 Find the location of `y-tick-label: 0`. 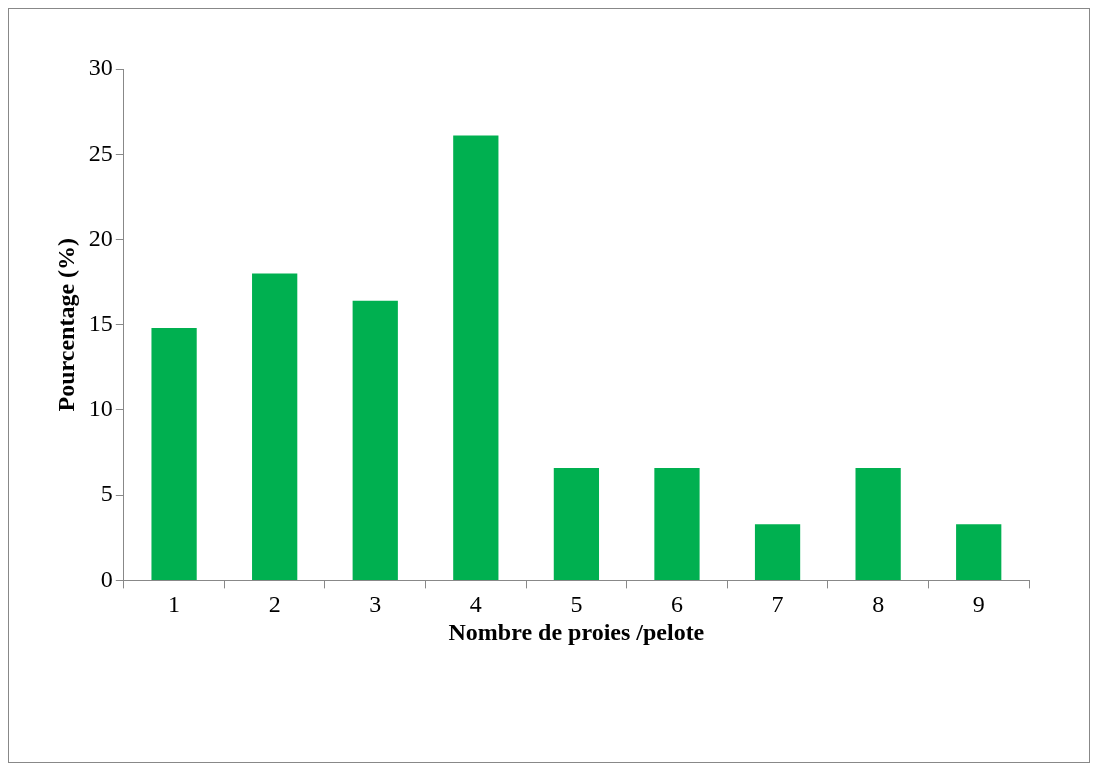

y-tick-label: 0 is located at coordinates (106, 578).